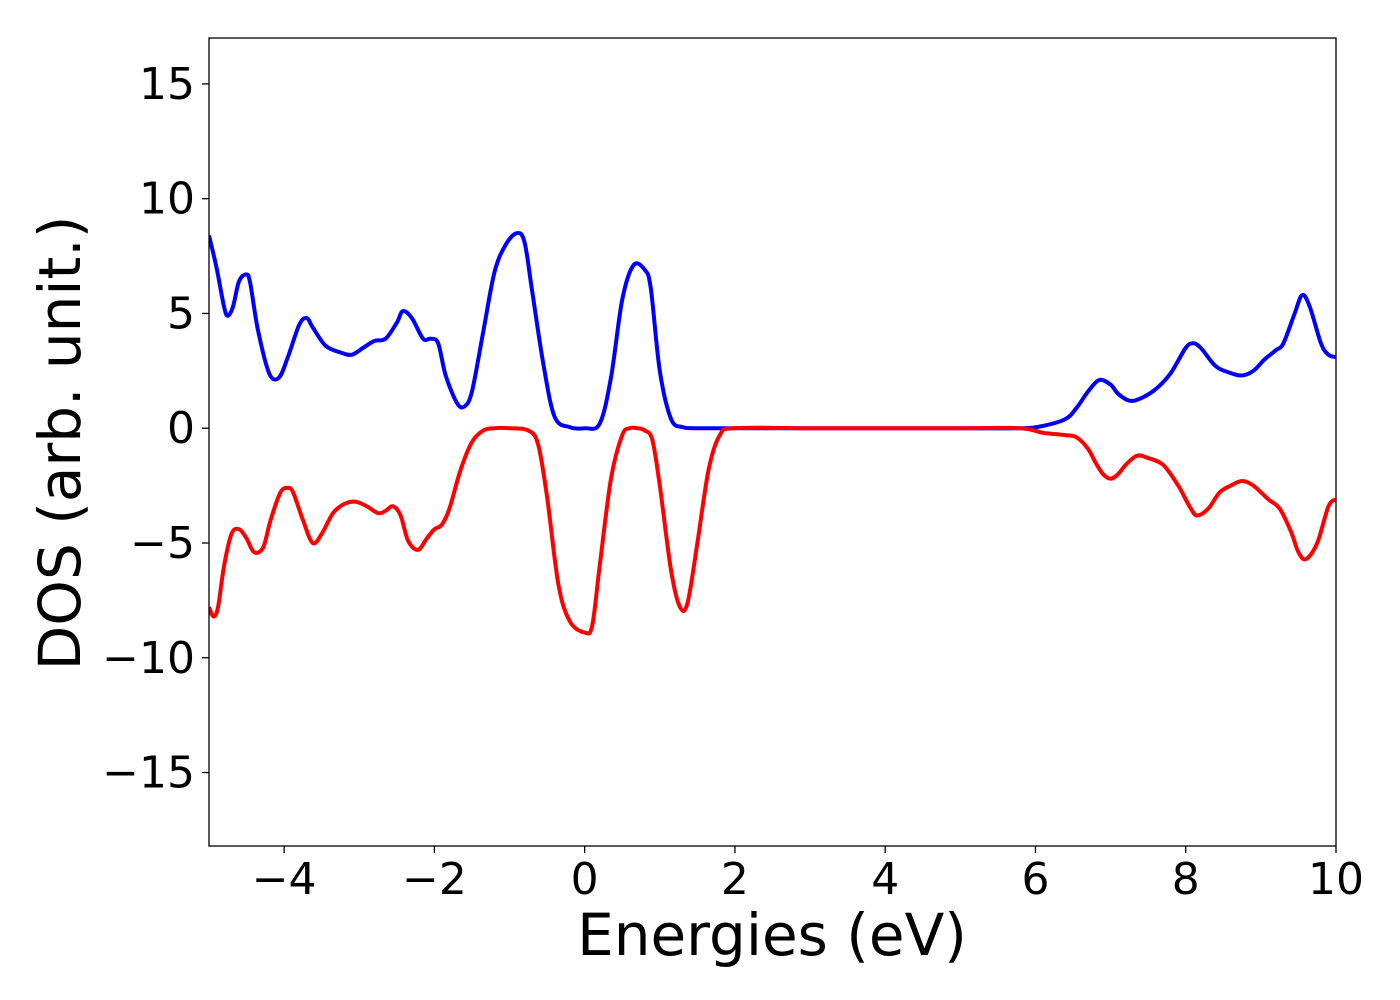  What do you see at coordinates (284, 879) in the screenshot?
I see `x-tick-label: −4` at bounding box center [284, 879].